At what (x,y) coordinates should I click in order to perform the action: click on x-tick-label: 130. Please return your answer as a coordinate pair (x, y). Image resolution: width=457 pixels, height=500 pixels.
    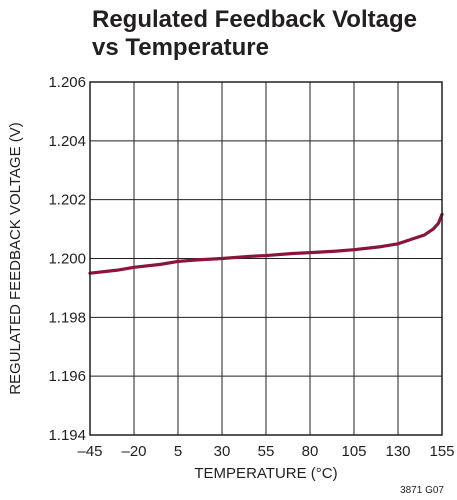
    Looking at the image, I should click on (397, 451).